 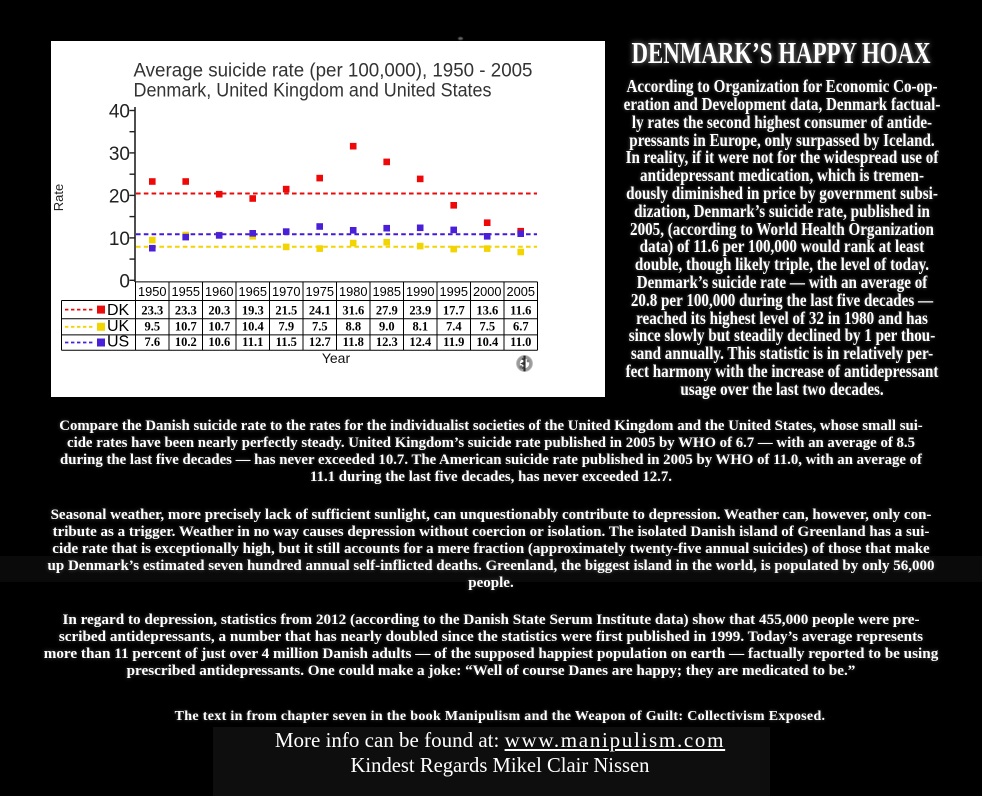 What do you see at coordinates (521, 291) in the screenshot?
I see `svg-text: 2005` at bounding box center [521, 291].